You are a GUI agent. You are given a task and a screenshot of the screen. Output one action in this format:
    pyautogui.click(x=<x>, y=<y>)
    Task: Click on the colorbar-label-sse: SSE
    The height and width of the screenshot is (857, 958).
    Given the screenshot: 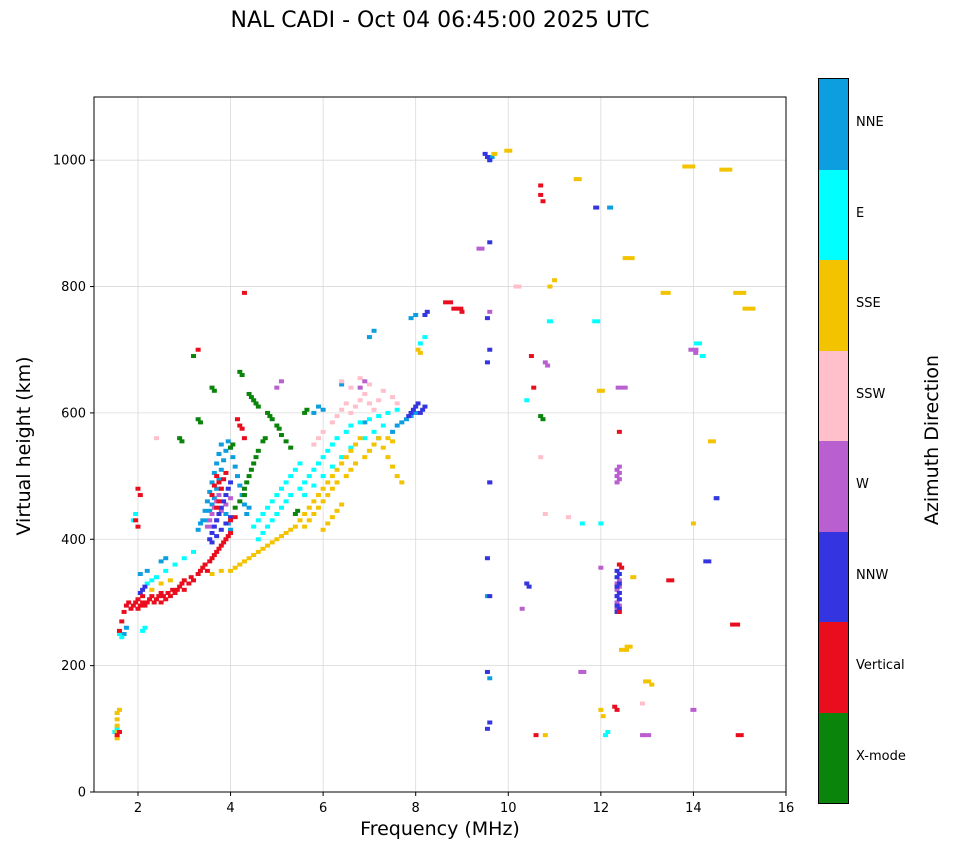 What is the action you would take?
    pyautogui.click(x=868, y=304)
    